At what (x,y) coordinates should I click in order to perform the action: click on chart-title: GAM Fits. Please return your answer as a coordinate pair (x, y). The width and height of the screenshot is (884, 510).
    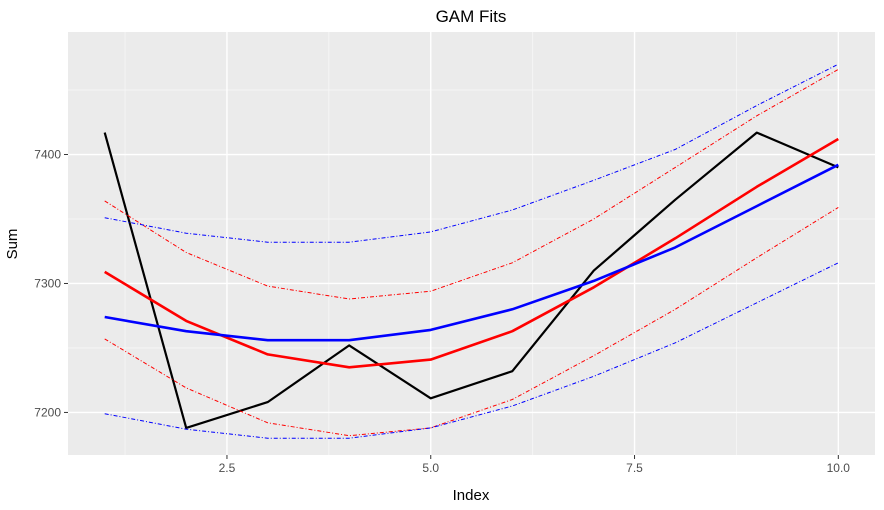
    Looking at the image, I should click on (471, 16).